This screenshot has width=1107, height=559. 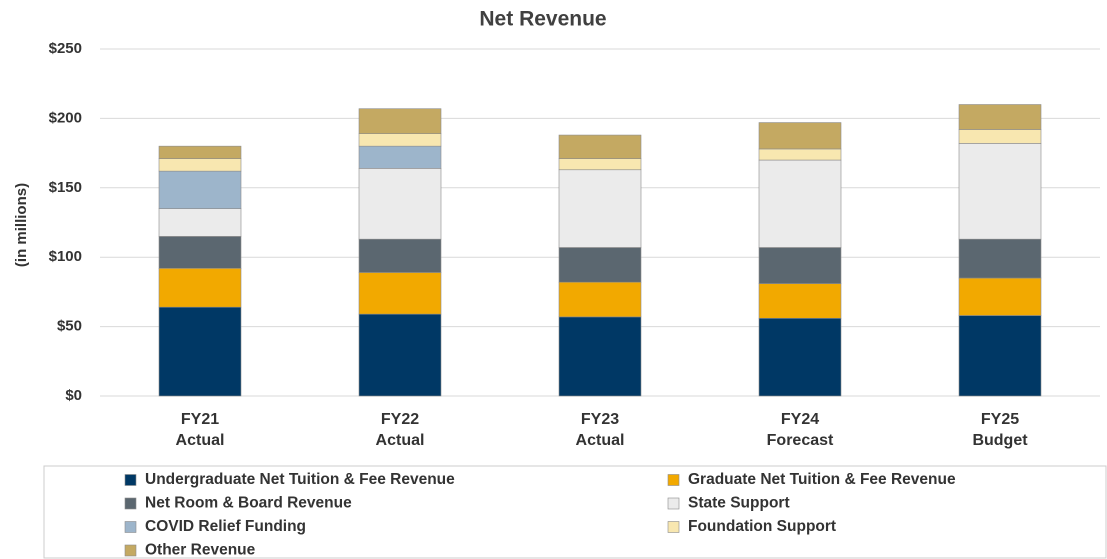 What do you see at coordinates (65, 256) in the screenshot?
I see `y-tick-label: $100` at bounding box center [65, 256].